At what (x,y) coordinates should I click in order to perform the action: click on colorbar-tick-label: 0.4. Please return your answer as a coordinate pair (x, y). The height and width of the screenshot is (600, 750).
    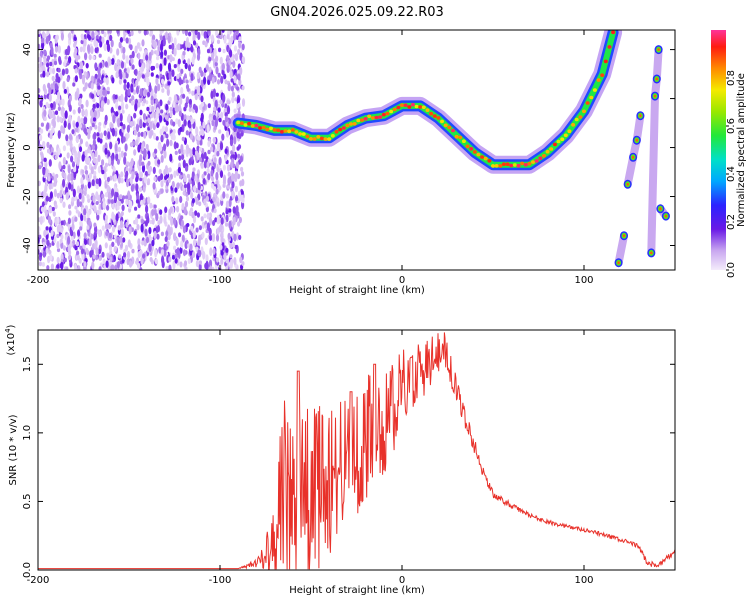
    Looking at the image, I should click on (731, 174).